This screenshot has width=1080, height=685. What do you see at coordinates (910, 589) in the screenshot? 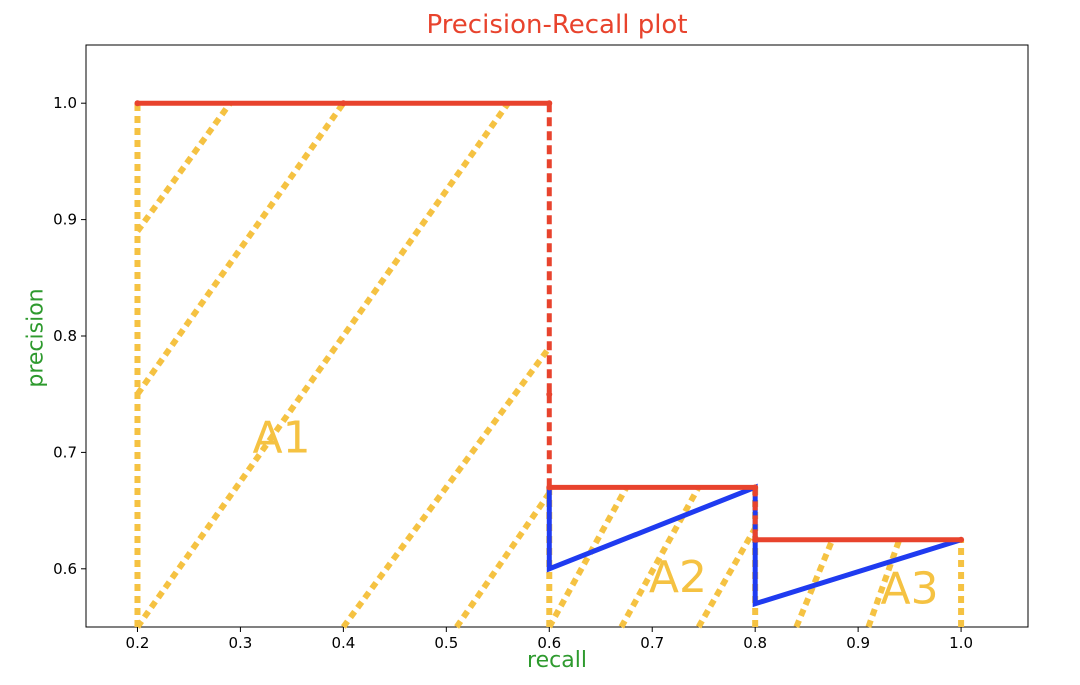
I see `area-label-a3: A3` at bounding box center [910, 589].